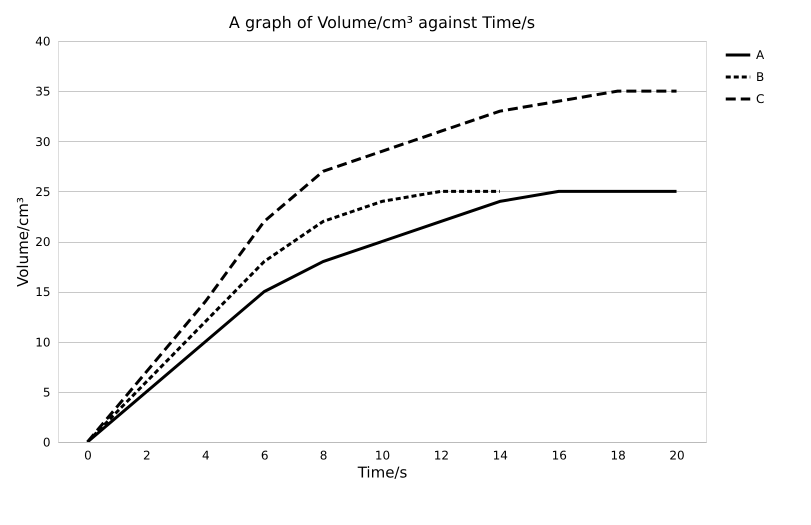  I want to click on x-tick-label: 6, so click(264, 455).